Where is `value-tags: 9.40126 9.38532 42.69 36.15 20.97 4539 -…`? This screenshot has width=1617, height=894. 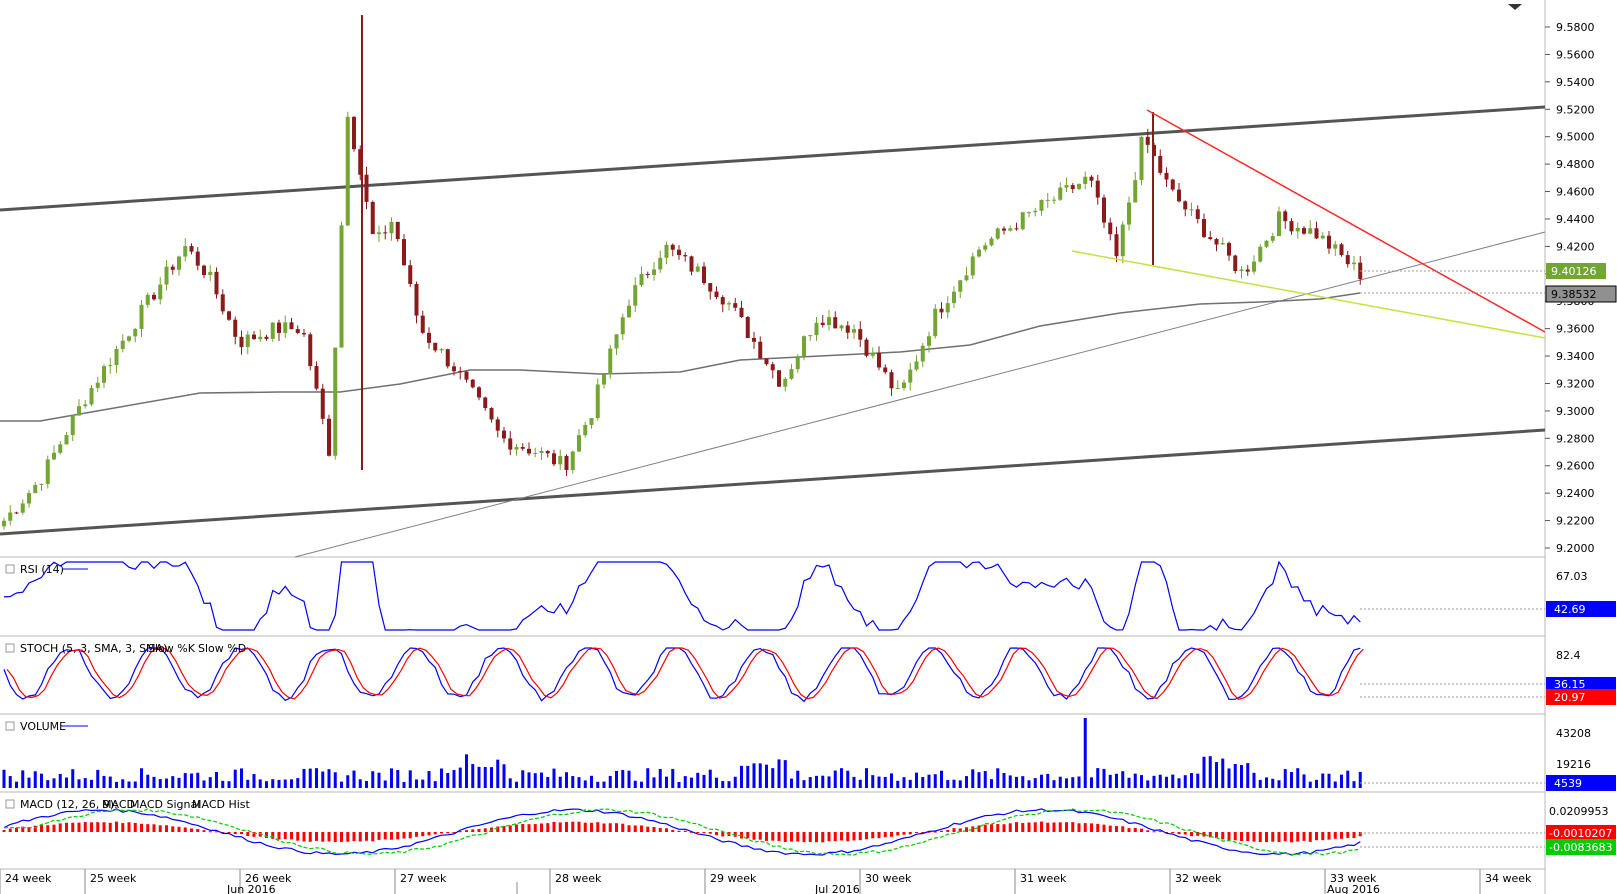 value-tags: 9.40126 9.38532 42.69 36.15 20.97 4539 -… is located at coordinates (1581, 559).